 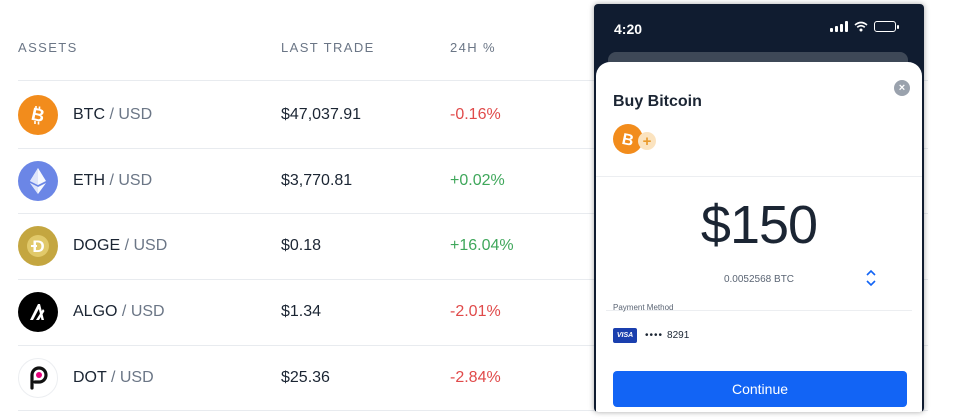 I want to click on table-row-eth: ETH / USD $3,770.81 +0.02%, so click(x=318, y=180).